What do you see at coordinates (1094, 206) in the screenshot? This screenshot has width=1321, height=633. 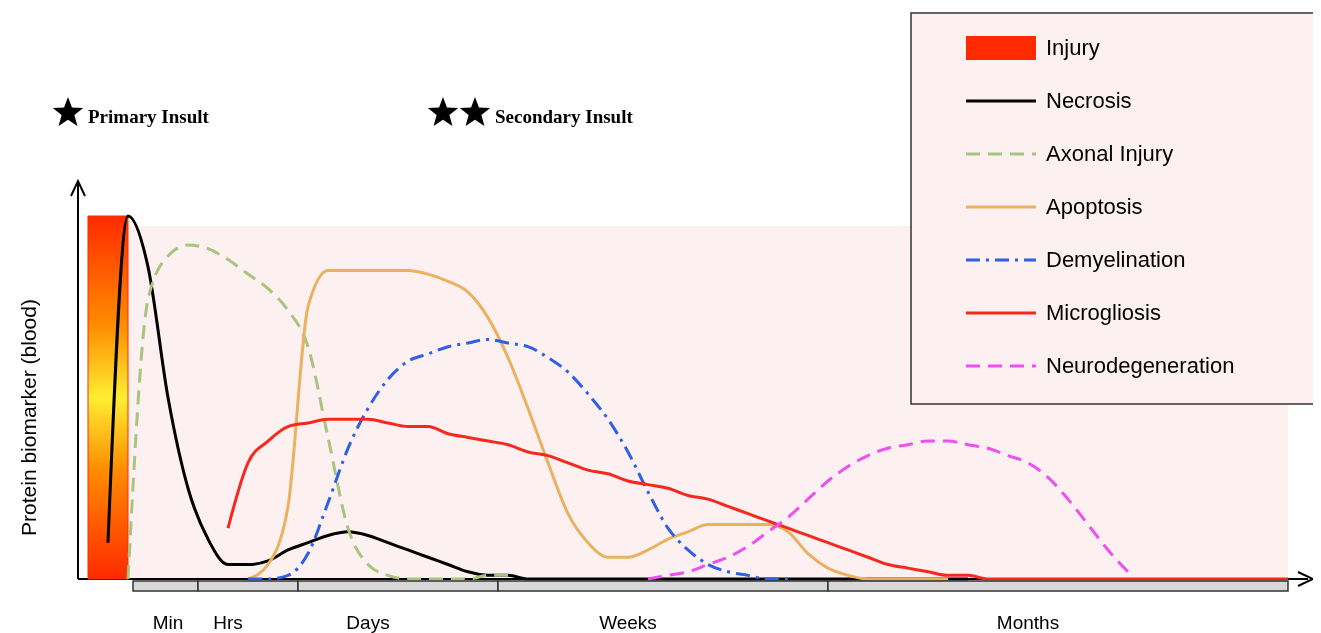 I see `legend-label: Apoptosis` at bounding box center [1094, 206].